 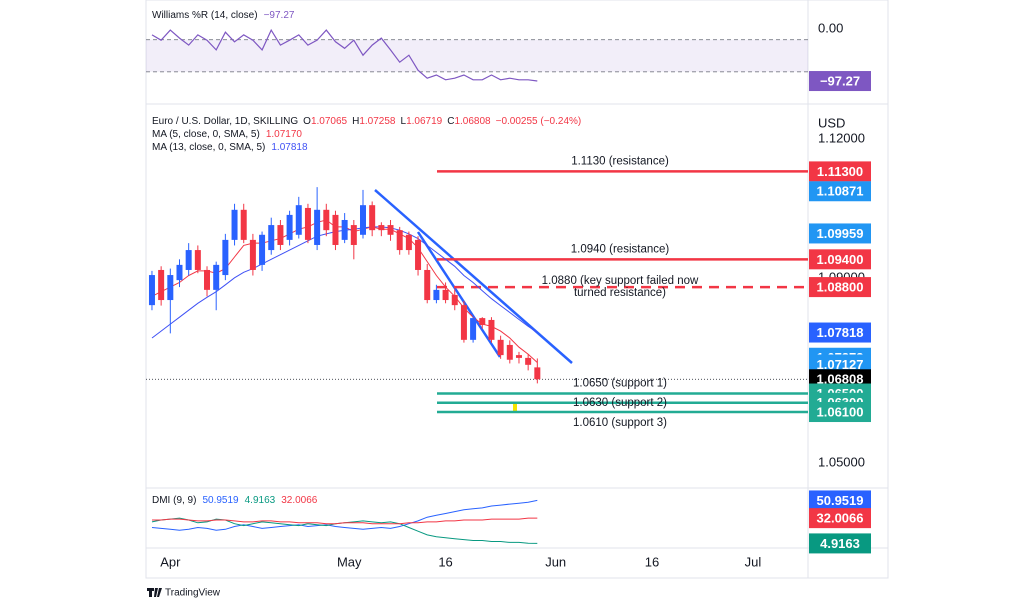 I want to click on price-badge-label: 50.9519, so click(x=840, y=500).